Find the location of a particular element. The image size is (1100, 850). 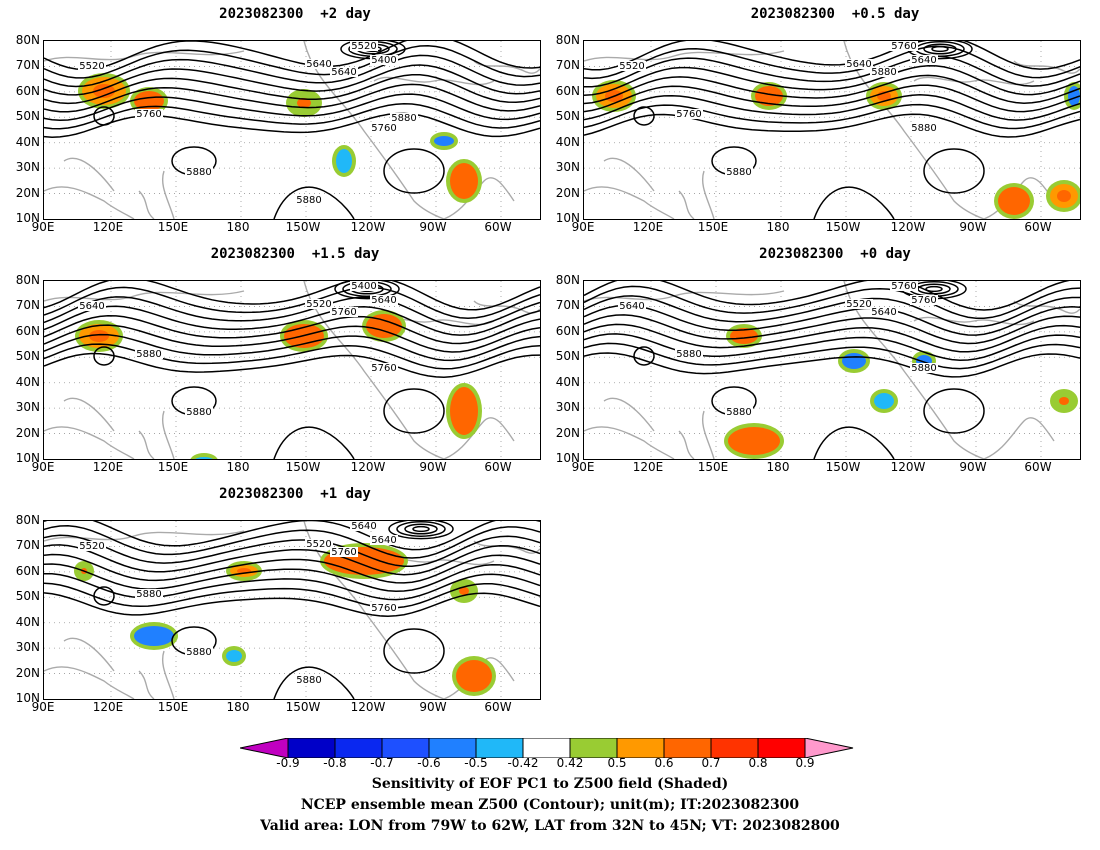

svg-text: 5400 is located at coordinates (383, 60).